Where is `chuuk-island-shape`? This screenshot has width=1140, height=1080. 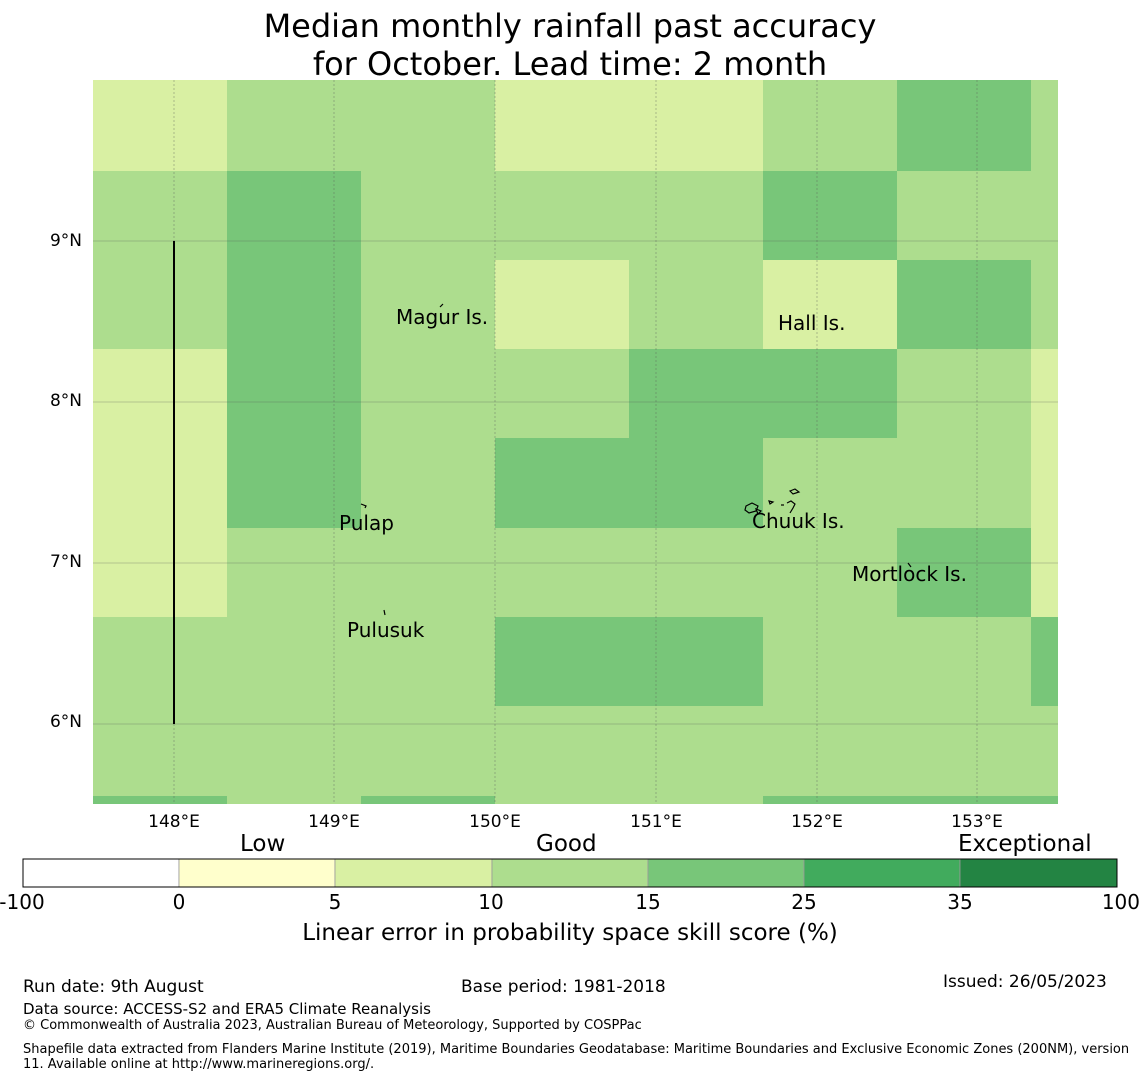
chuuk-island-shape is located at coordinates (772, 502).